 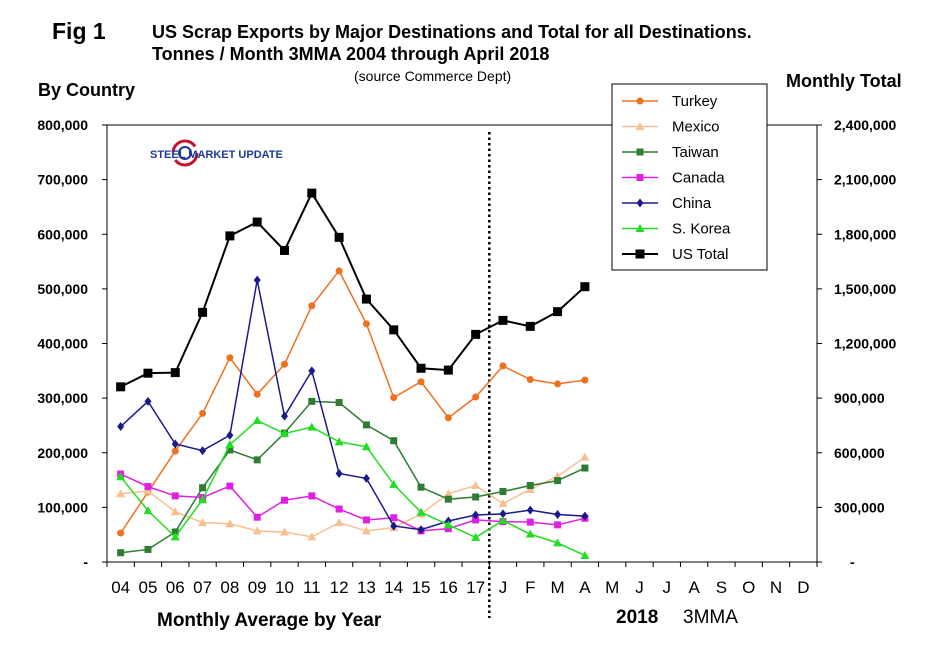 I want to click on right-axis-title: Monthly Total, so click(x=844, y=81).